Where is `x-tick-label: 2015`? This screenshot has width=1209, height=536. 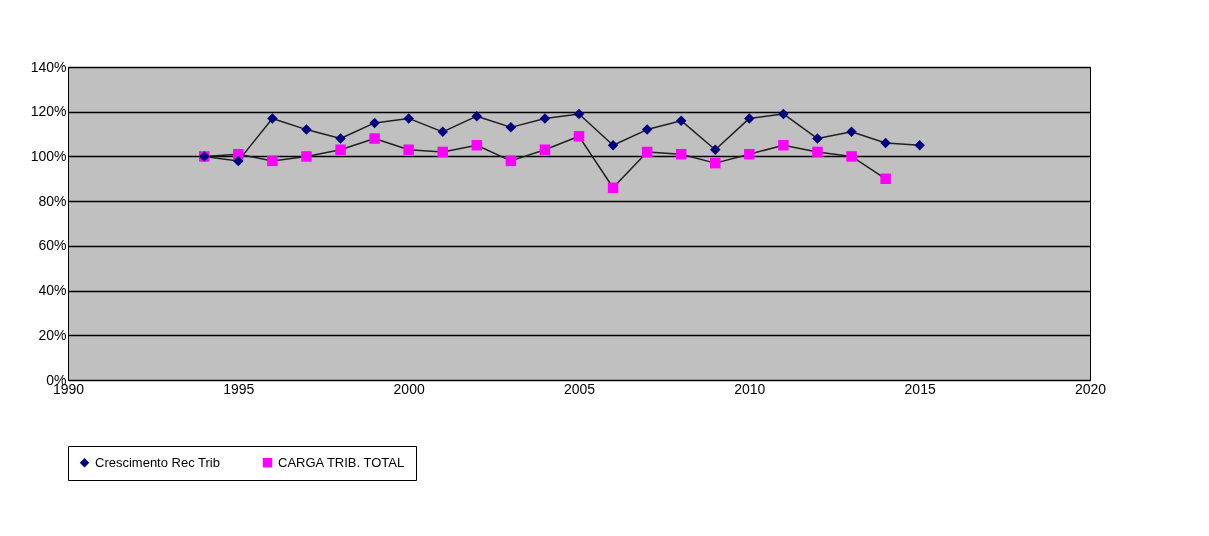 x-tick-label: 2015 is located at coordinates (920, 388).